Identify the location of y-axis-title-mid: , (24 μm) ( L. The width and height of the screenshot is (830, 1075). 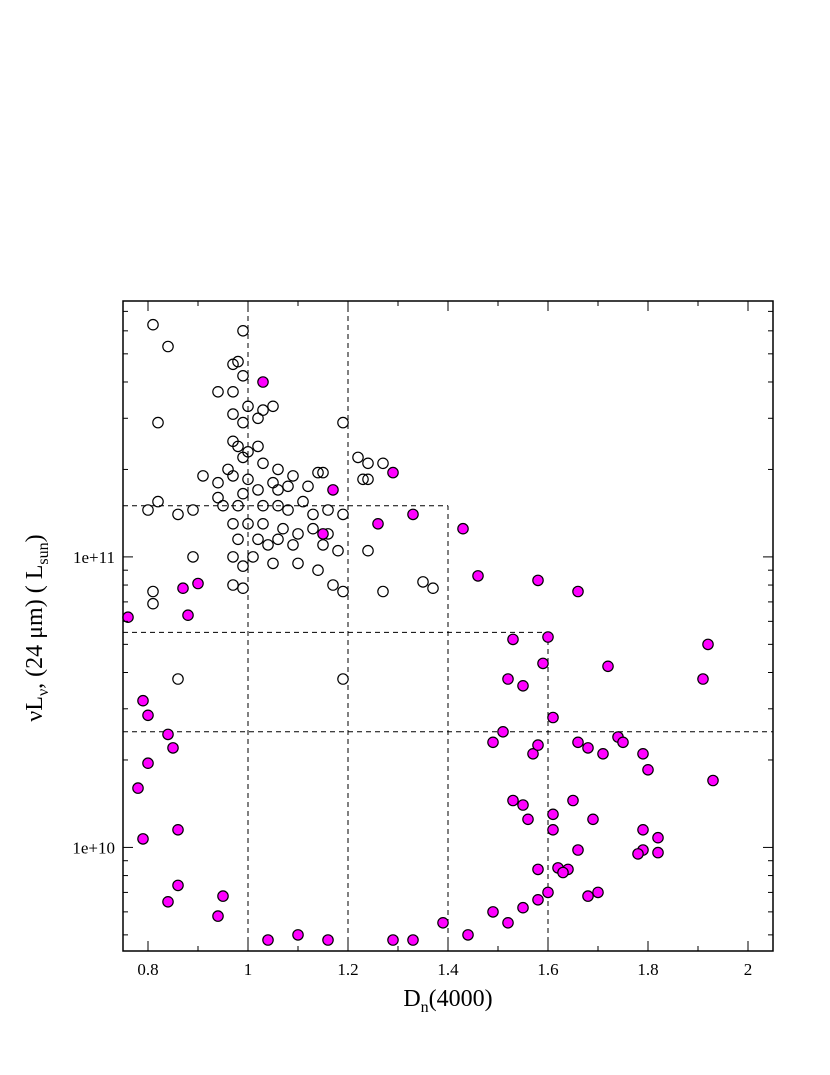
(35, 627).